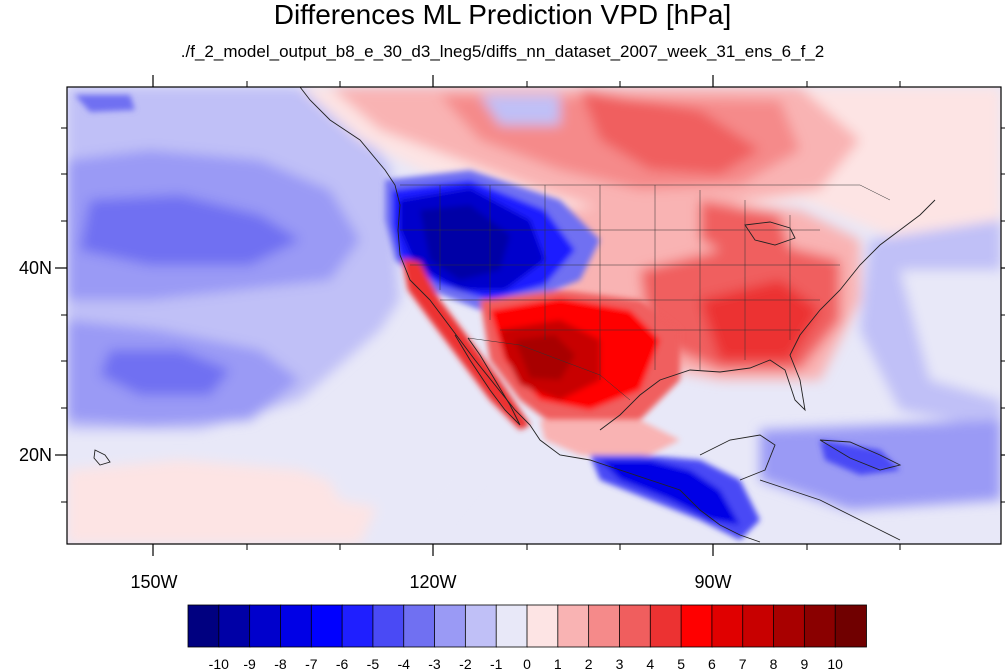  I want to click on us-canada-border, so click(645, 192).